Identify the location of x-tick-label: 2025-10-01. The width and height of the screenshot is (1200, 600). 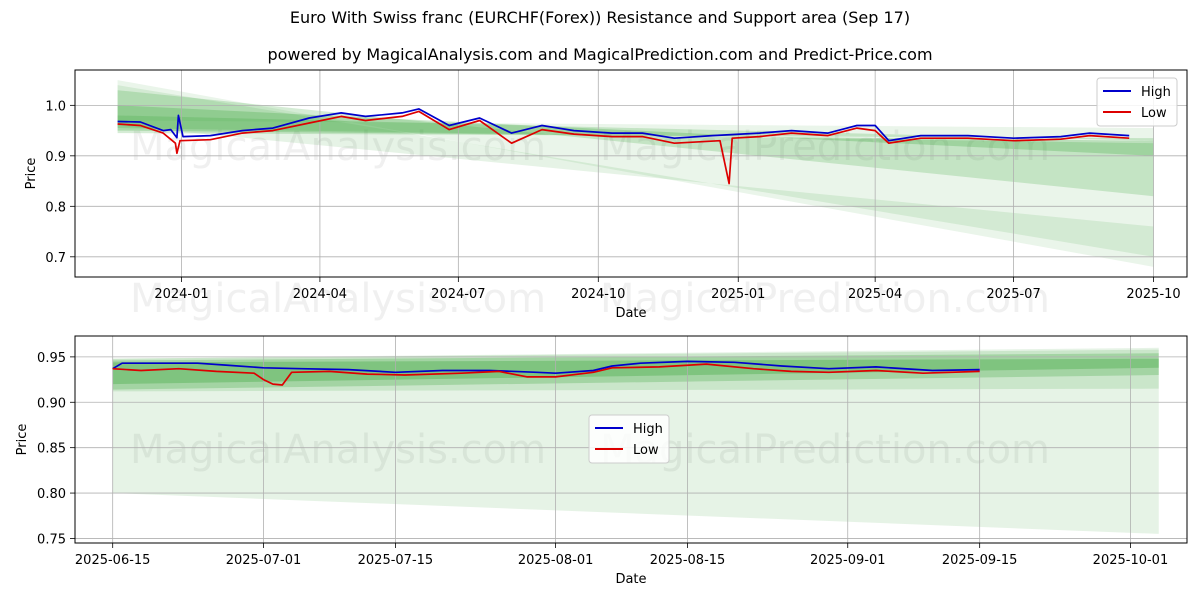
(1131, 560).